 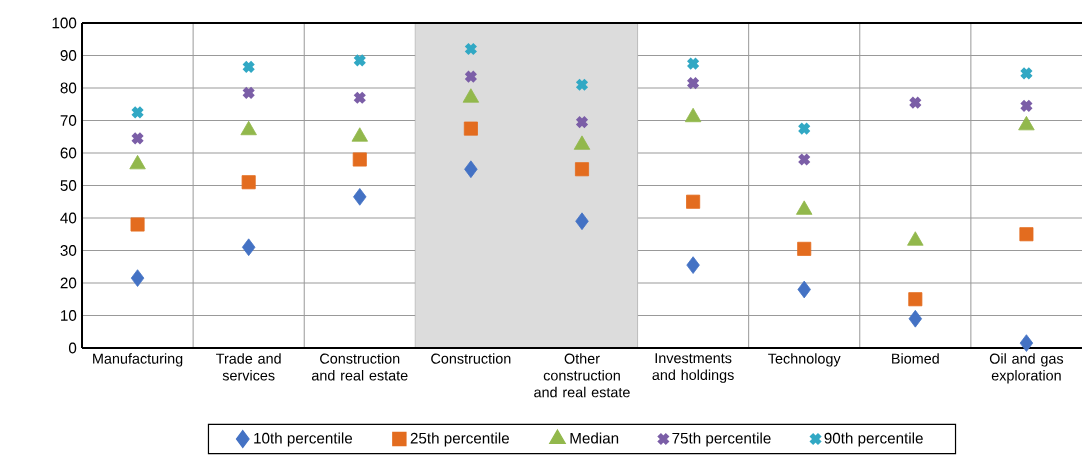 What do you see at coordinates (68, 218) in the screenshot?
I see `y-tick-label: 40` at bounding box center [68, 218].